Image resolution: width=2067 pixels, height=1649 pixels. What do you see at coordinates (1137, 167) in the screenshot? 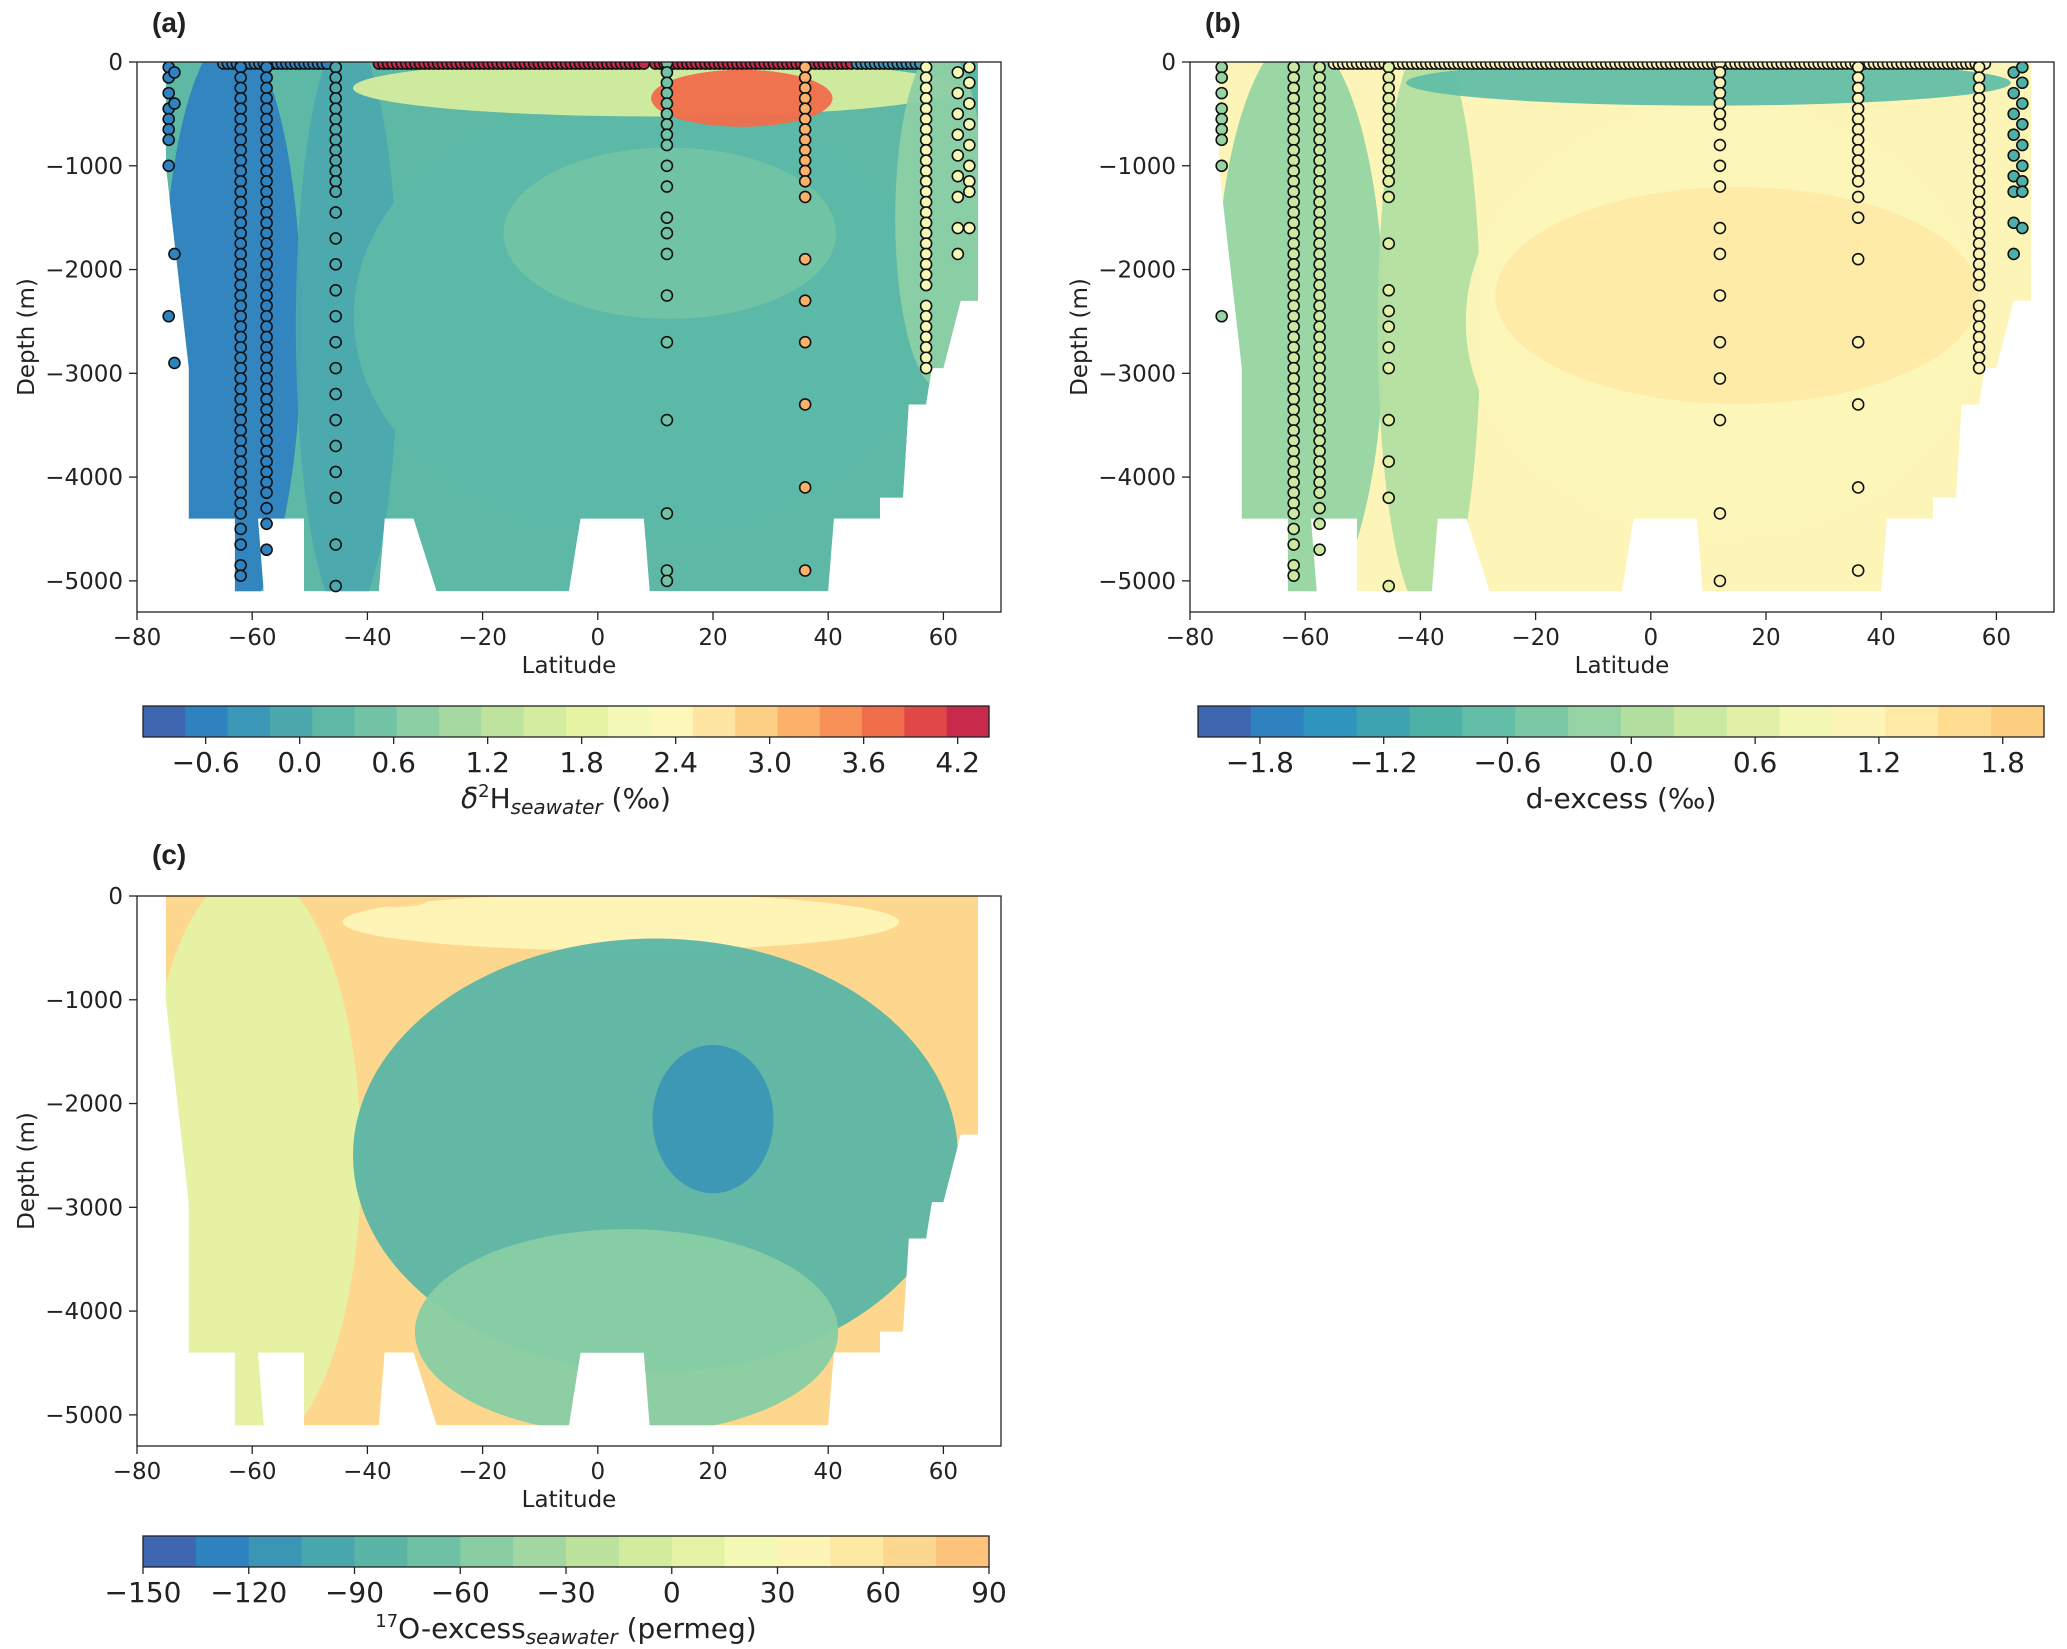
I see `y-tick-label: −1000` at bounding box center [1137, 167].